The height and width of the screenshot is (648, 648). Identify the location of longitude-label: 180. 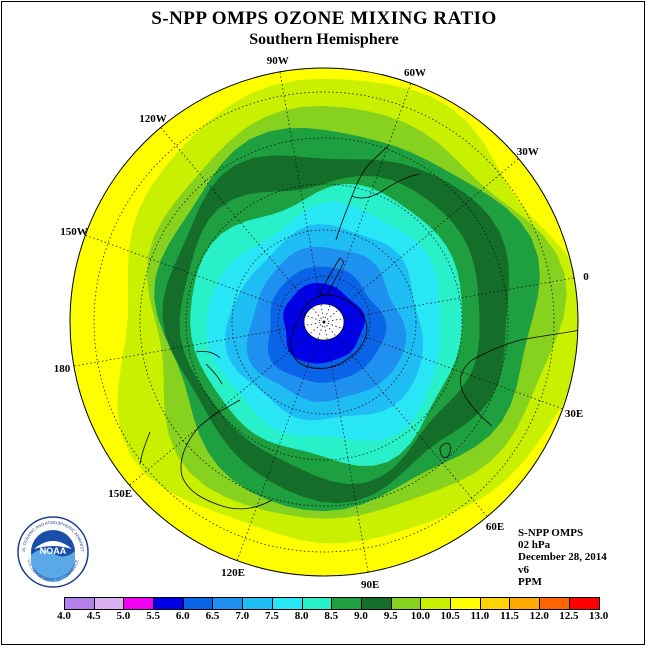
(62, 369).